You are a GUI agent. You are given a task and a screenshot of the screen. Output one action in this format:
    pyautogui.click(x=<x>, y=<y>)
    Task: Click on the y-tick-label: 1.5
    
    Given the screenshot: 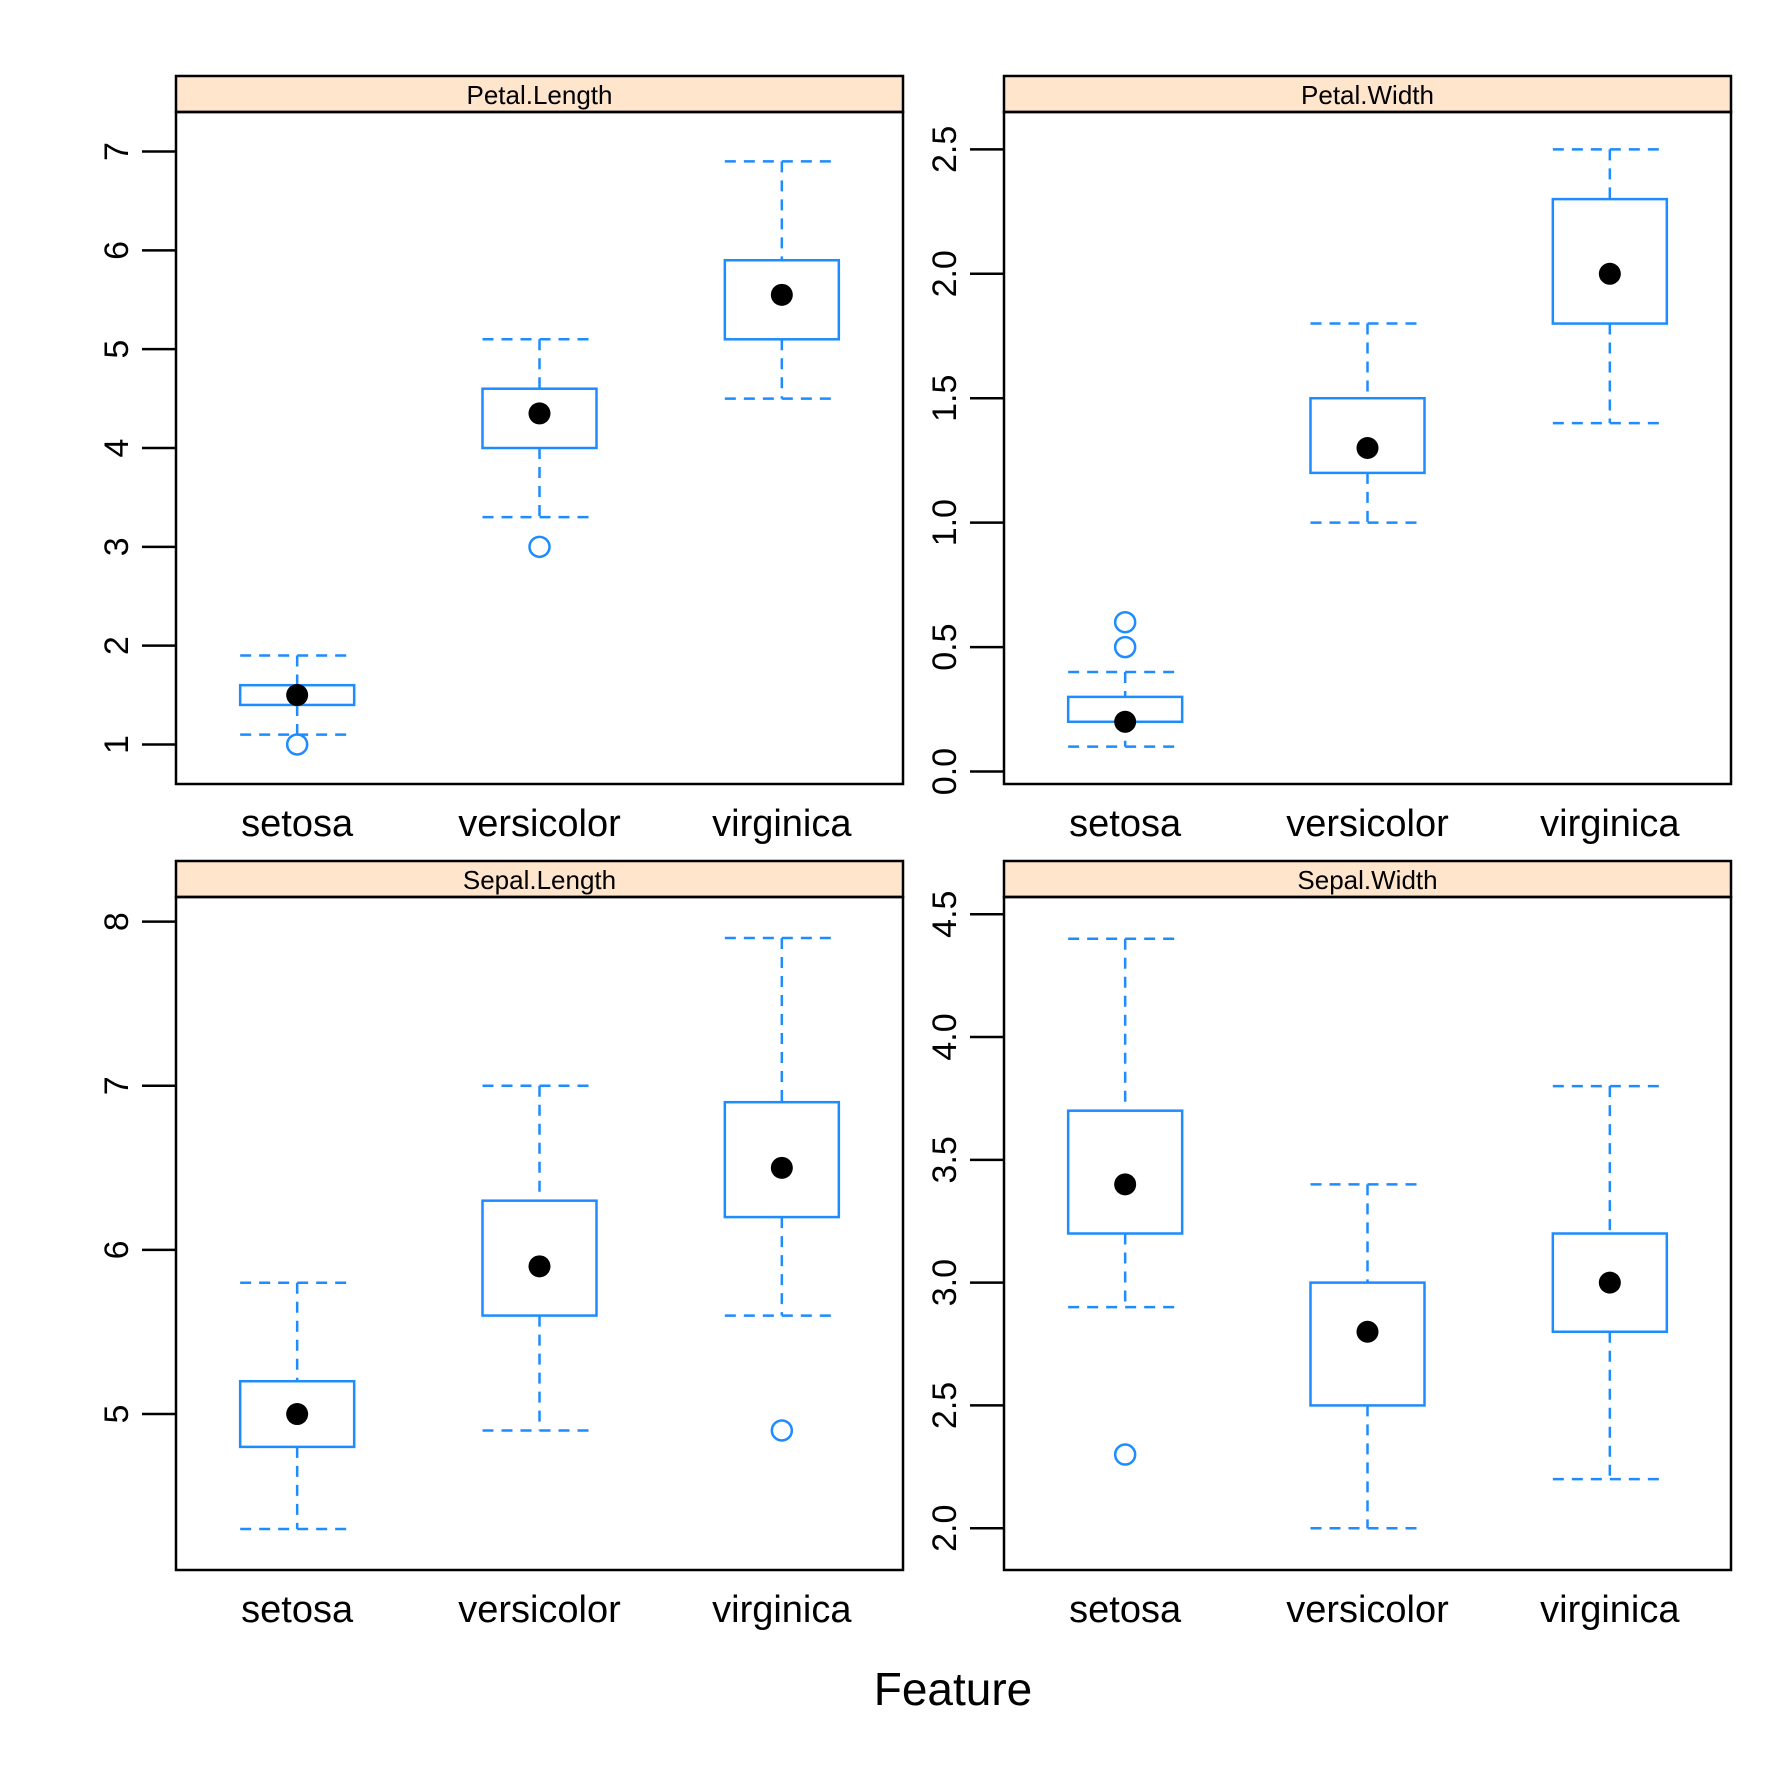 What is the action you would take?
    pyautogui.click(x=945, y=398)
    